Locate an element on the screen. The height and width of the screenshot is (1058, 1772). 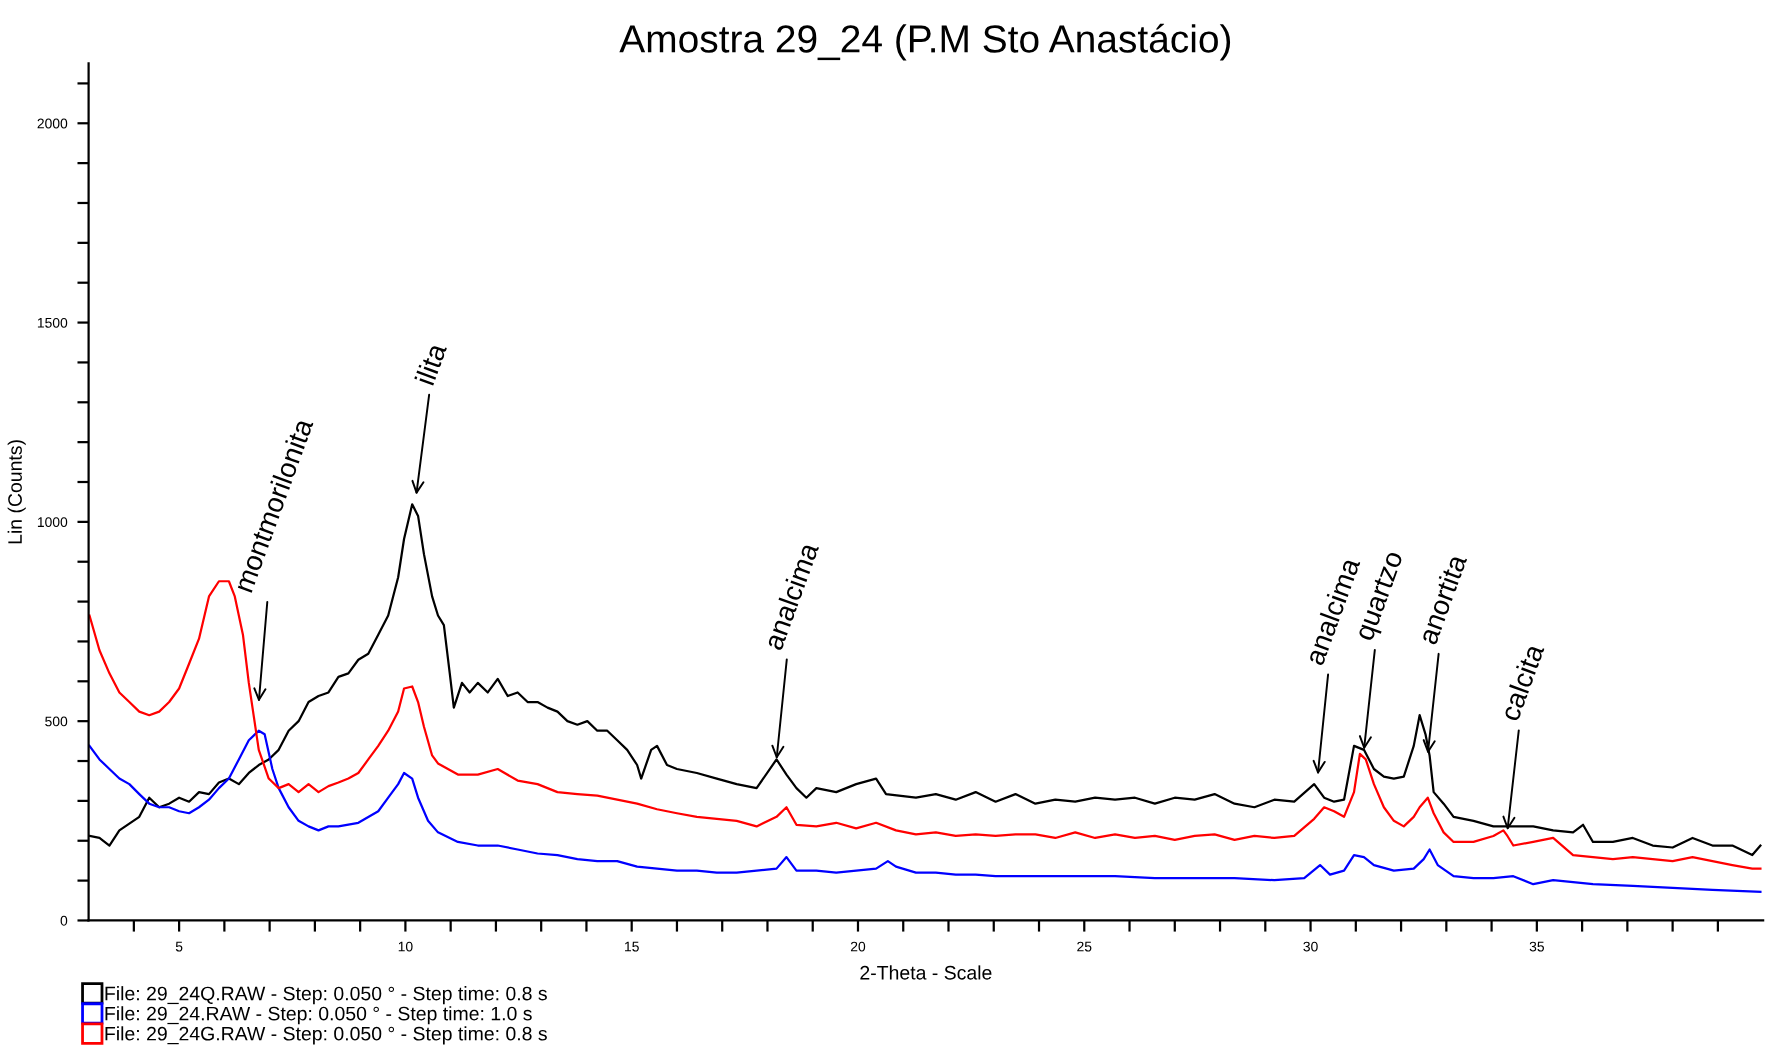
legend-label: File: 29_24G.RAW - Step: 0.050 ° - Step time: 0.8 s is located at coordinates (326, 1035).